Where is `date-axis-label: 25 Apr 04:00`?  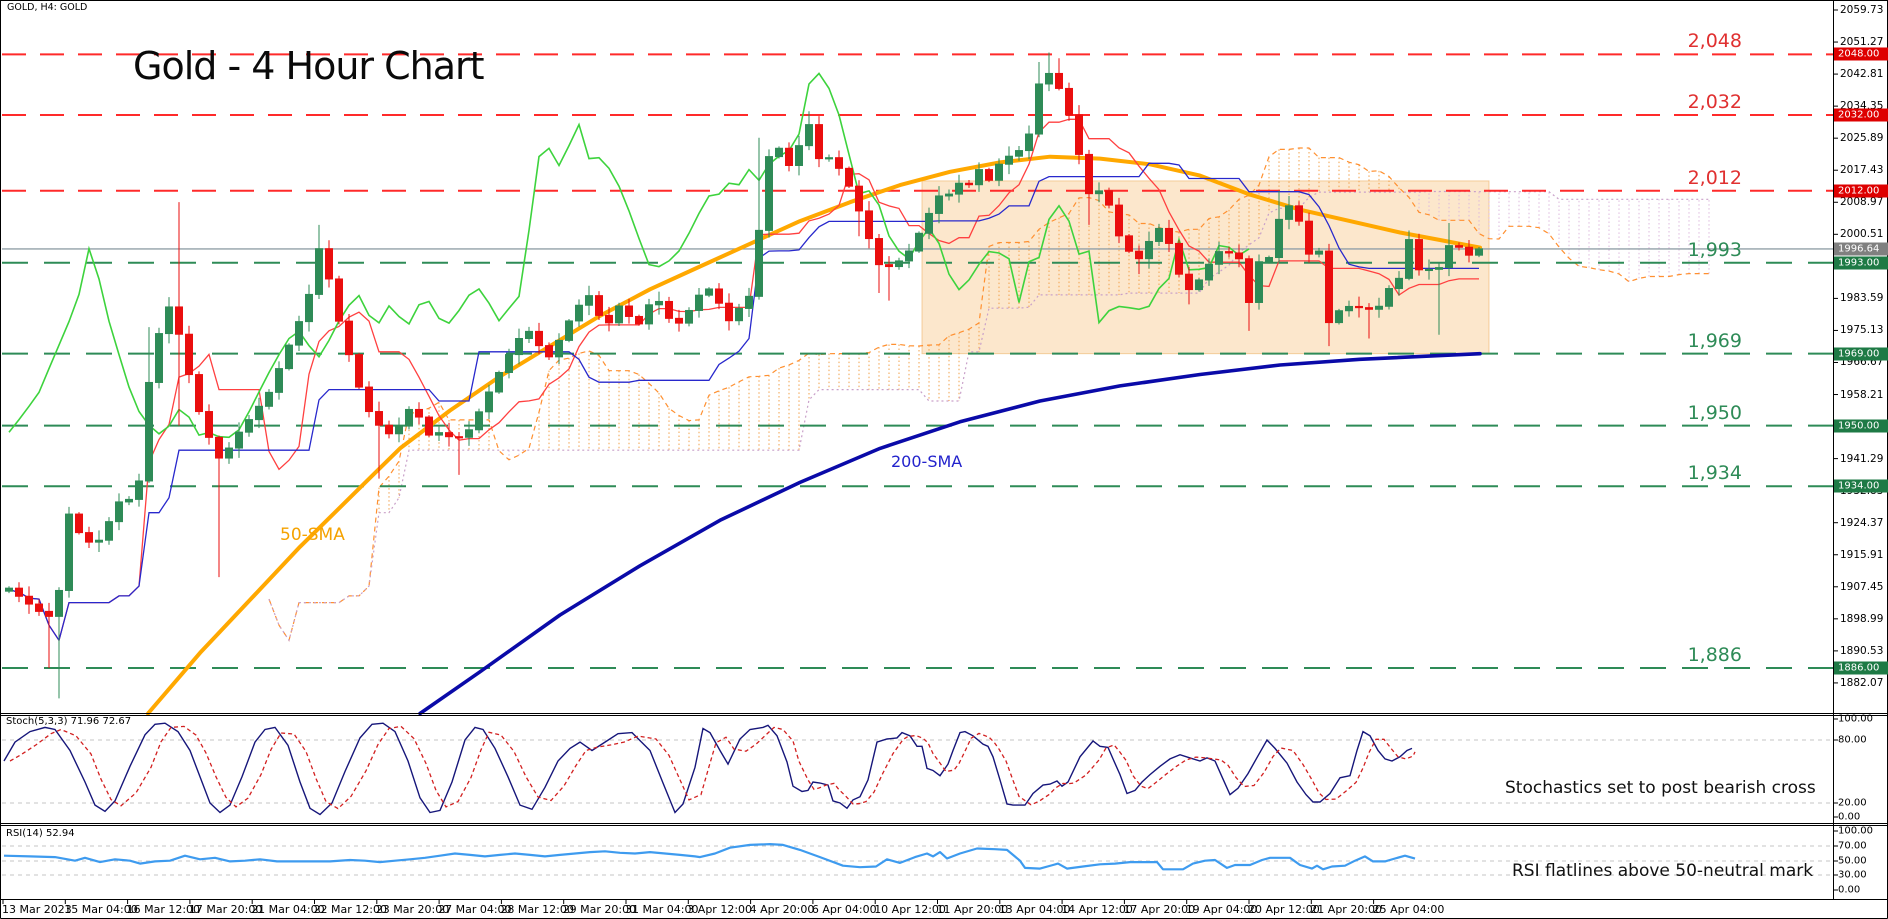 date-axis-label: 25 Apr 04:00 is located at coordinates (1408, 909).